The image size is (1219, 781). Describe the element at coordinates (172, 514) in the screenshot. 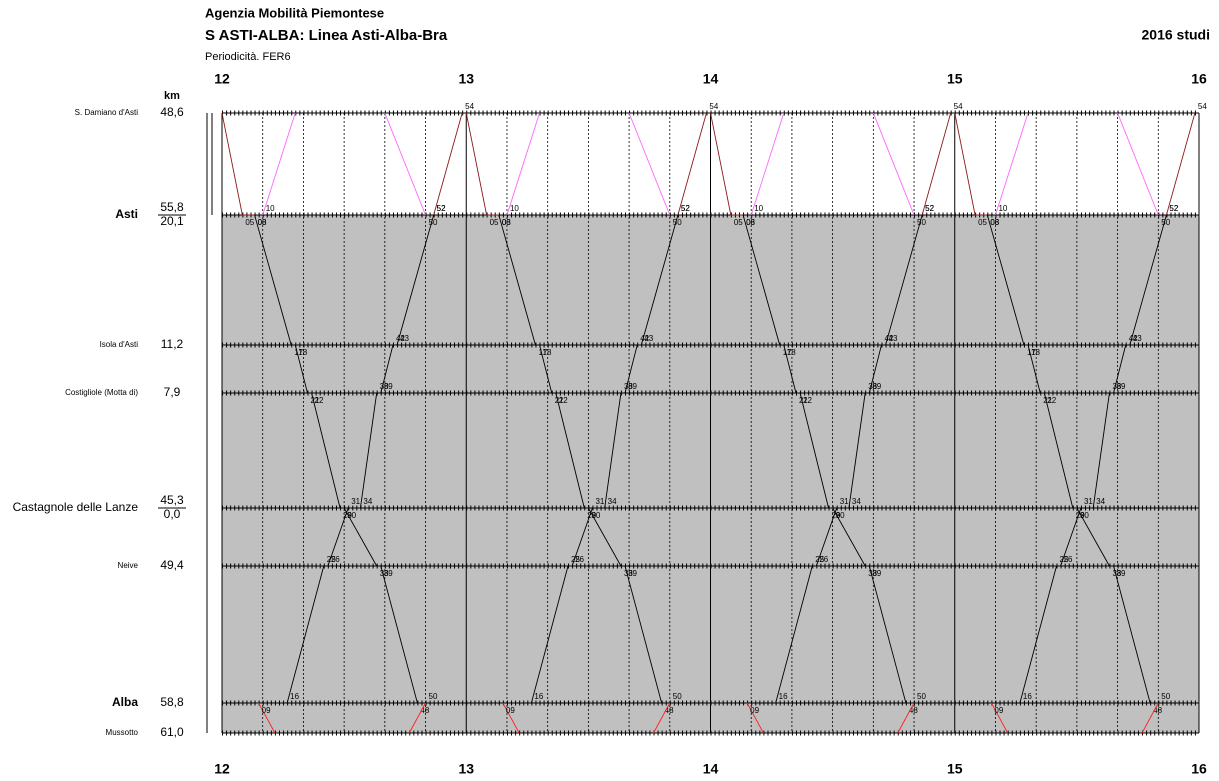

I see `km-value: 0,0` at that location.